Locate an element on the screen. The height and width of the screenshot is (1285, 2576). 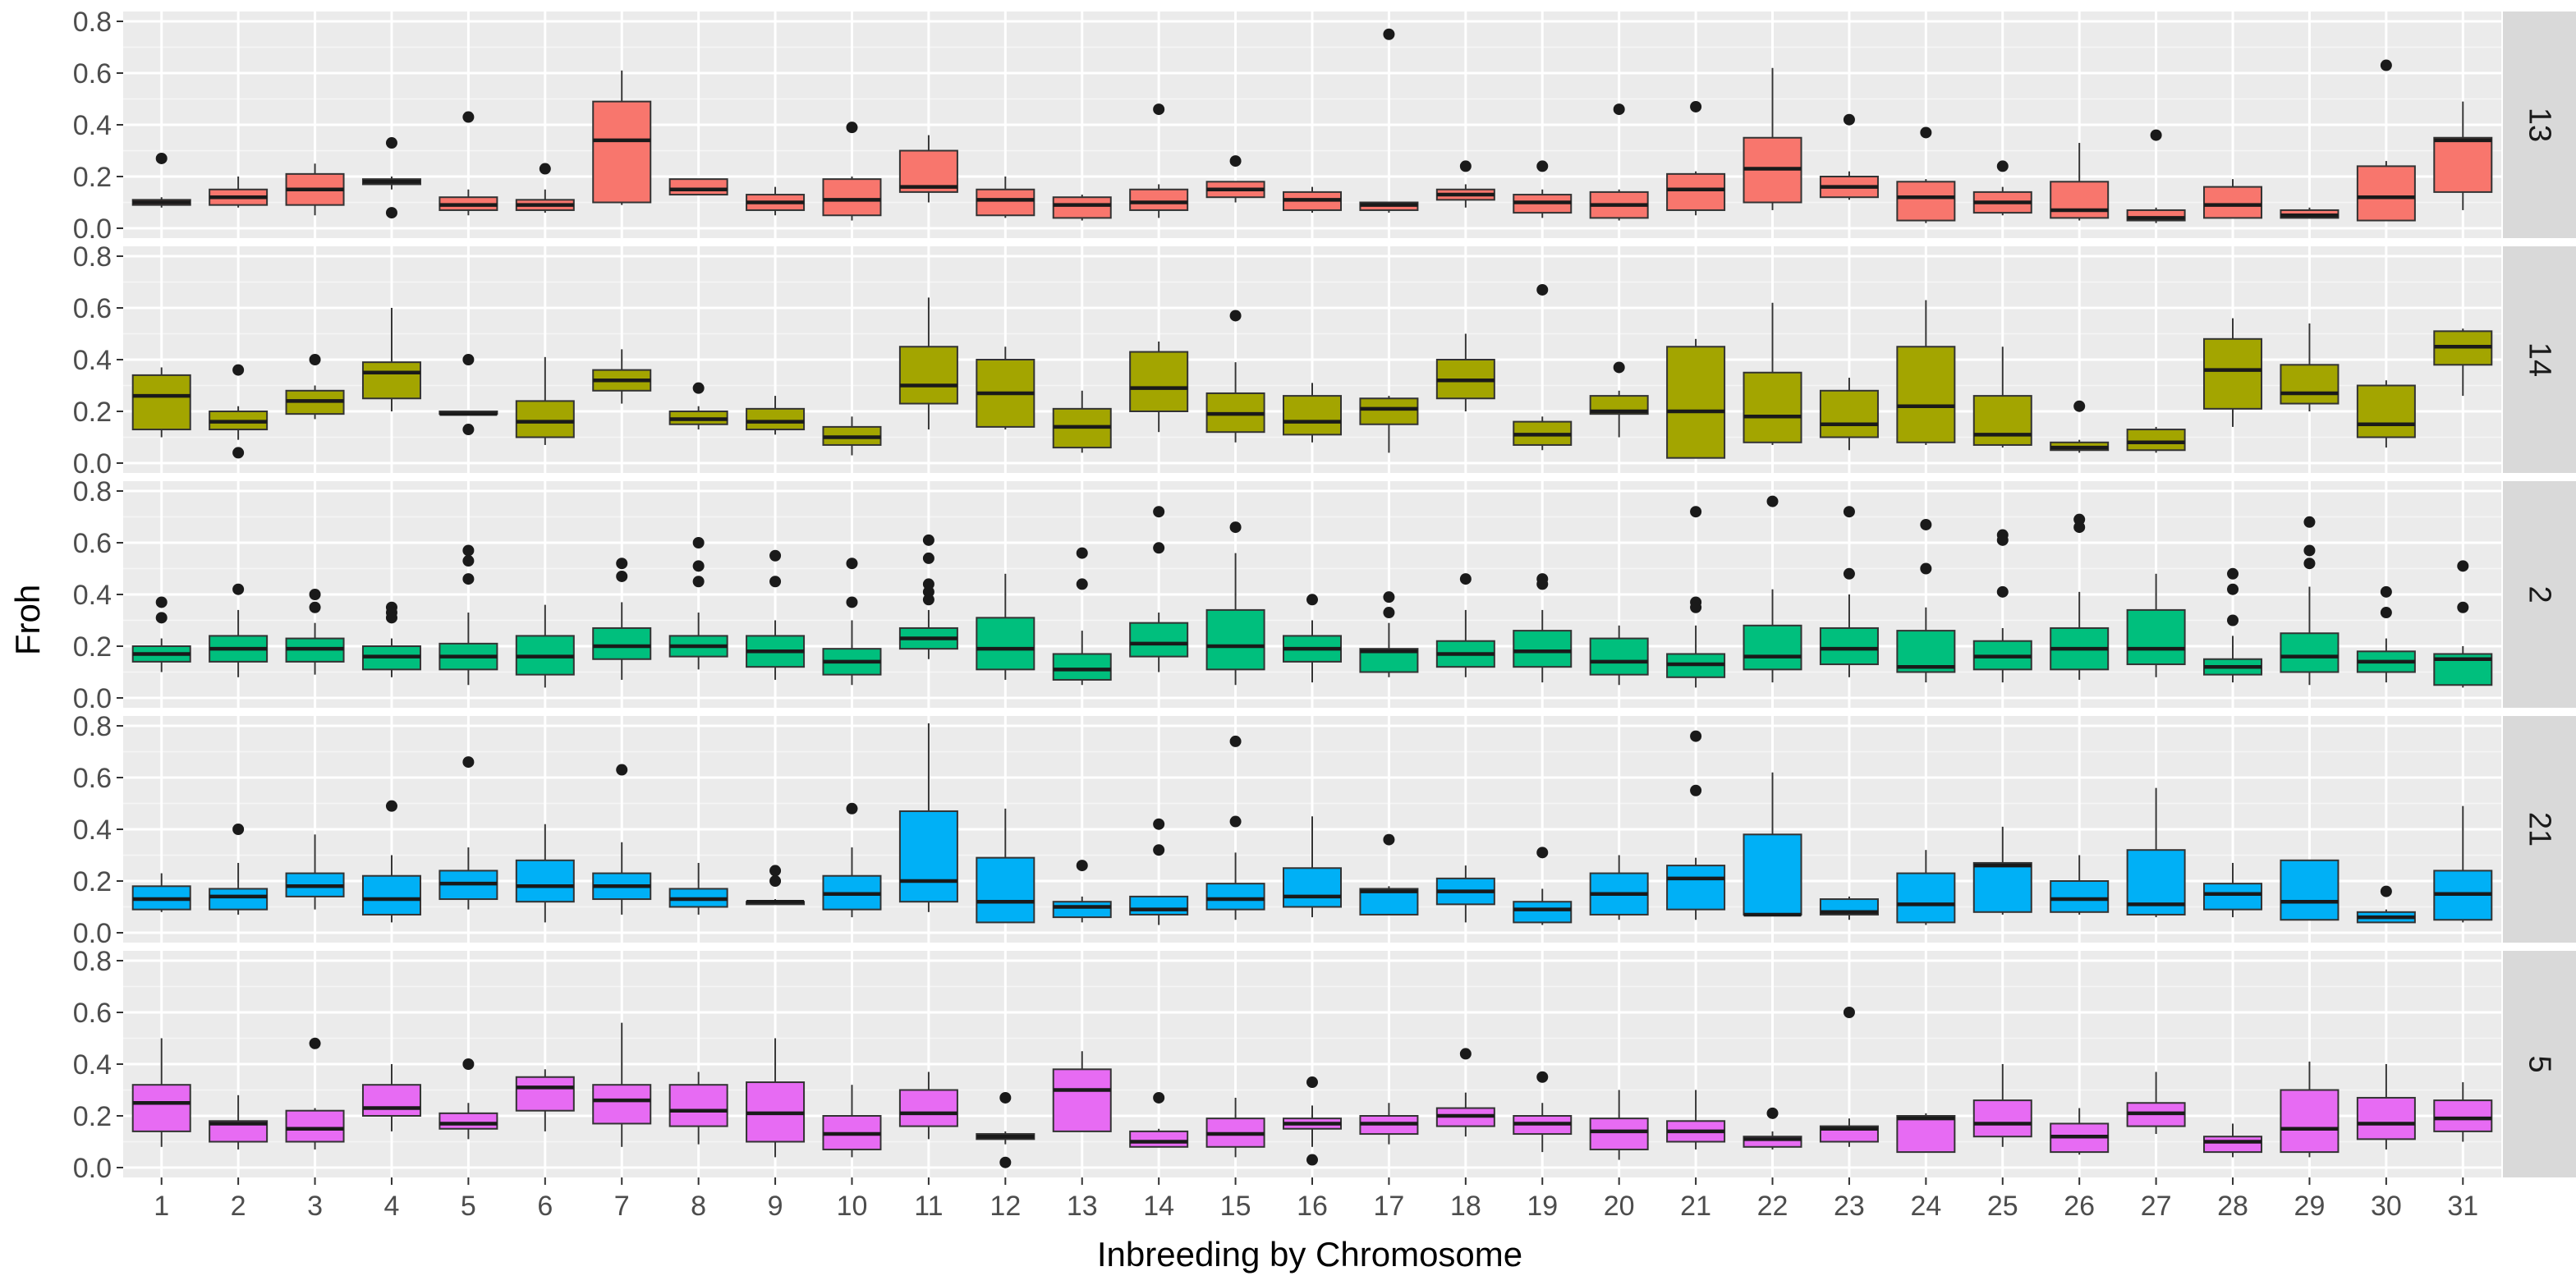
x-tick-label: 13 is located at coordinates (1082, 1206).